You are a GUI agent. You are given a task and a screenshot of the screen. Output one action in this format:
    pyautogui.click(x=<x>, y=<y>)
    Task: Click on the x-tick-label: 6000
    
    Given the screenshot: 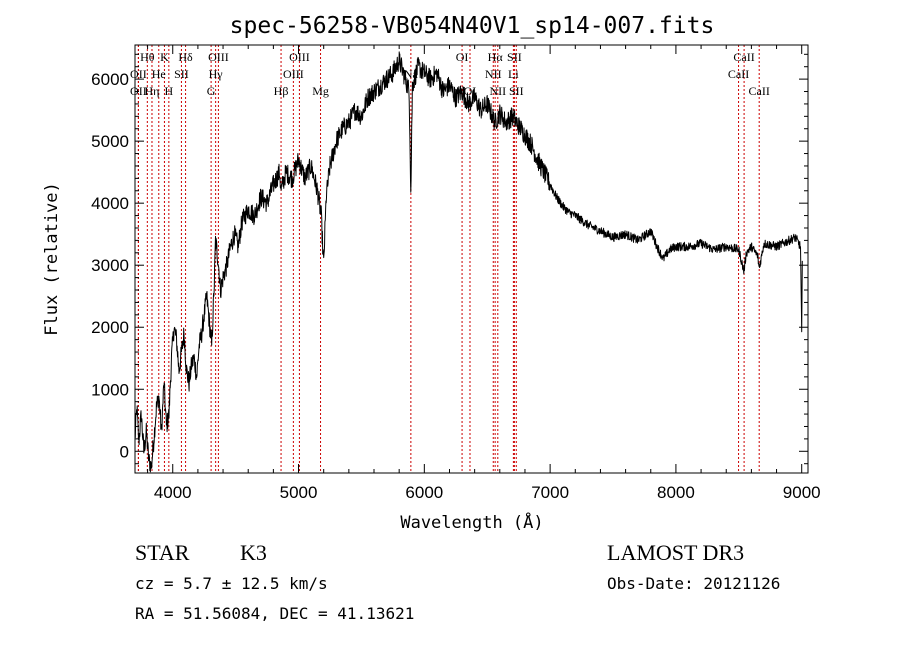 What is the action you would take?
    pyautogui.click(x=424, y=492)
    